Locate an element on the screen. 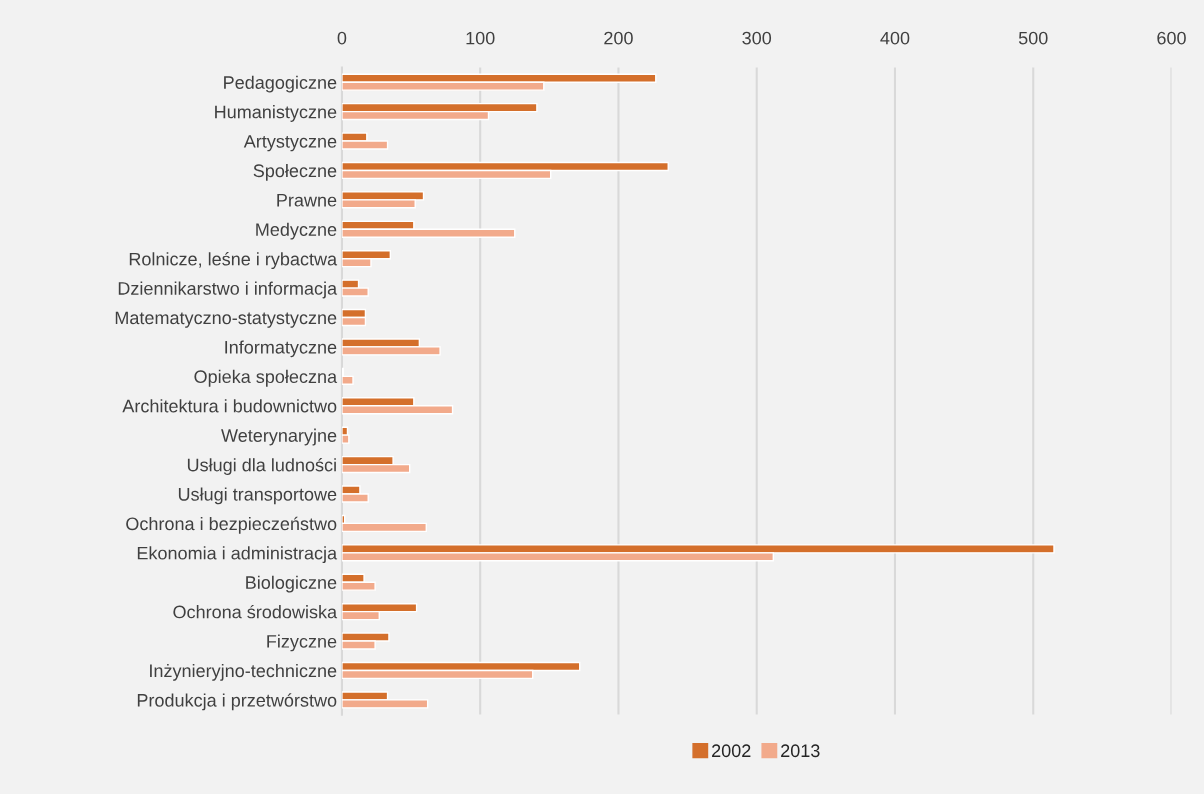  y-tick-label: Produkcja i przetwórstwo is located at coordinates (237, 702).